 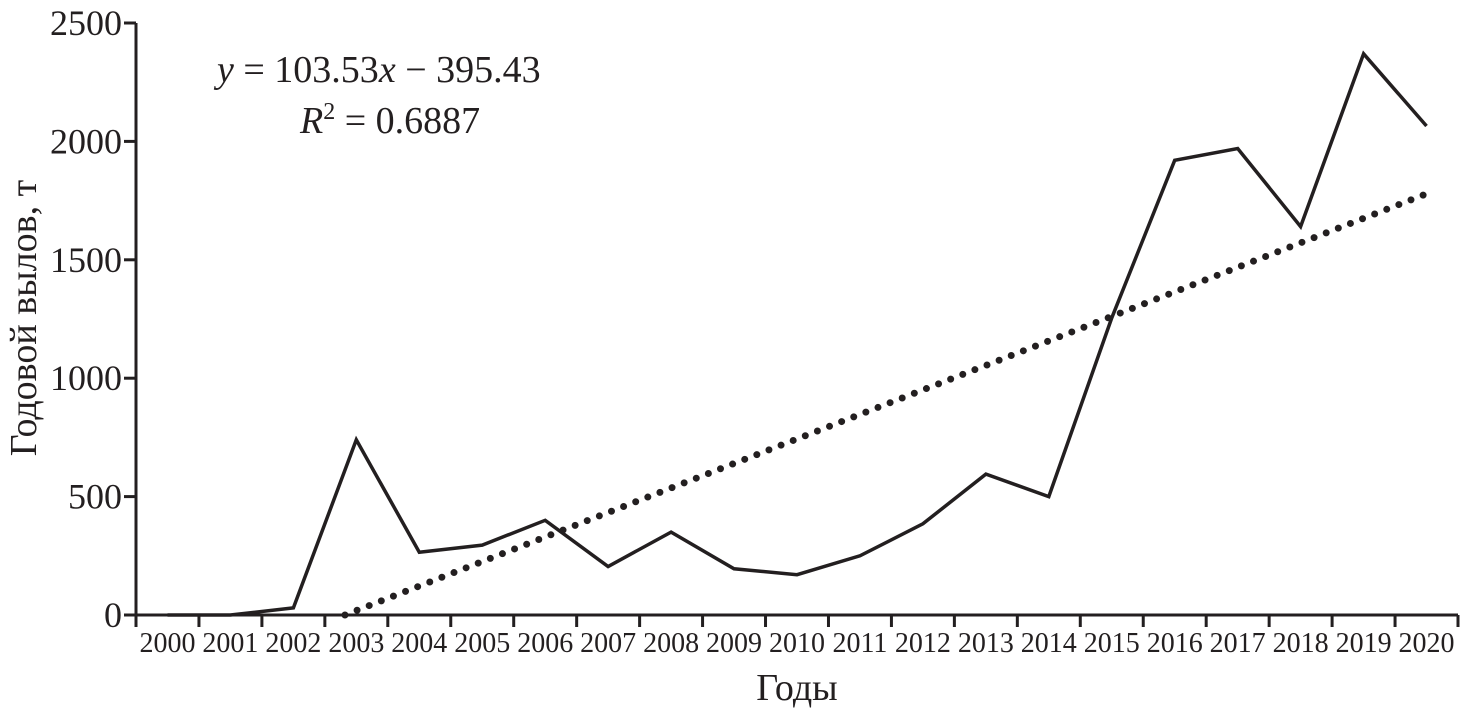 I want to click on trendline-equation: y = 103.53x − 395.43 R2 = 0.6887, so click(x=377, y=95).